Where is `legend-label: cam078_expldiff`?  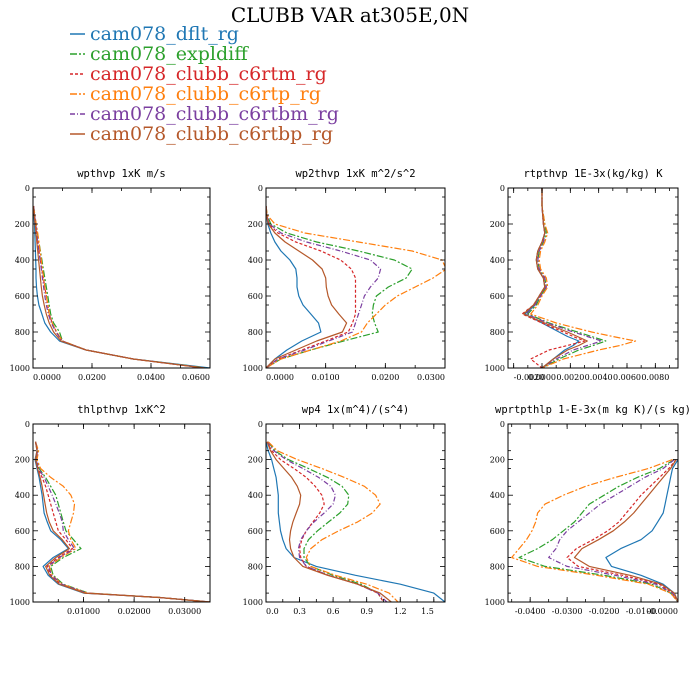
legend-label: cam078_expldiff is located at coordinates (169, 54).